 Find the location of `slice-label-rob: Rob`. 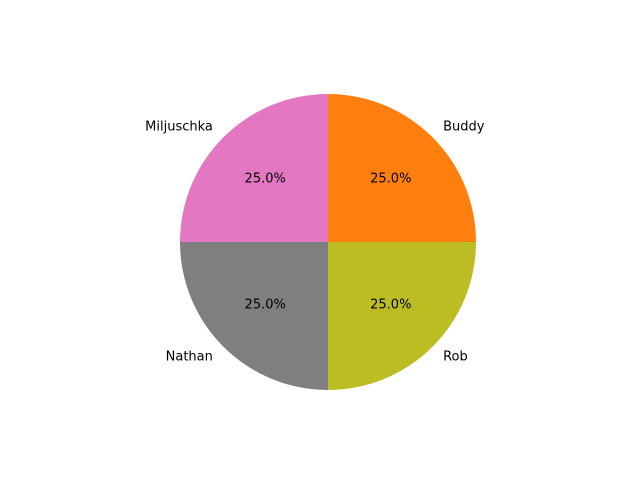

slice-label-rob: Rob is located at coordinates (455, 357).